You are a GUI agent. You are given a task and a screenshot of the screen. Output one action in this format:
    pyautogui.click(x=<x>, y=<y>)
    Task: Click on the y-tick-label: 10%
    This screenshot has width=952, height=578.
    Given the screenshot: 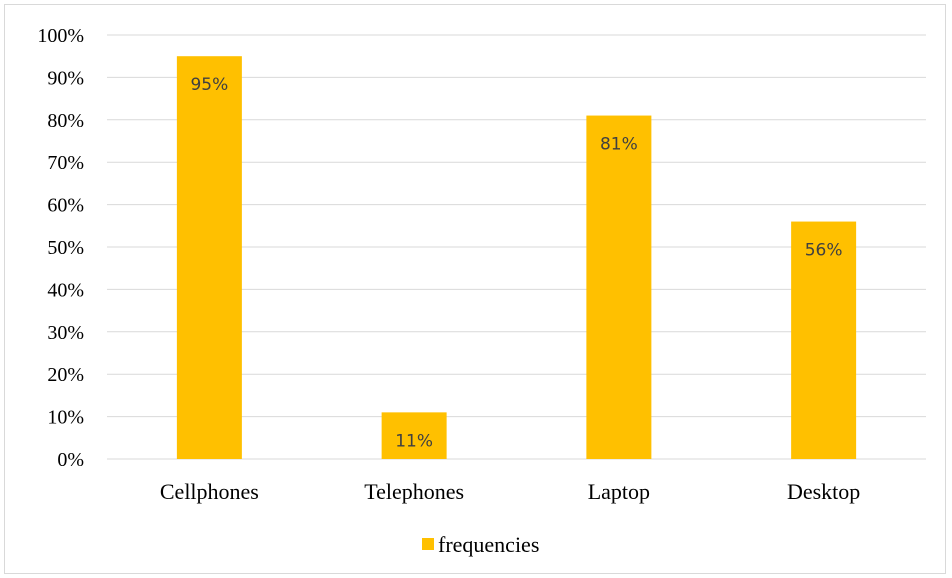 What is the action you would take?
    pyautogui.click(x=65, y=418)
    